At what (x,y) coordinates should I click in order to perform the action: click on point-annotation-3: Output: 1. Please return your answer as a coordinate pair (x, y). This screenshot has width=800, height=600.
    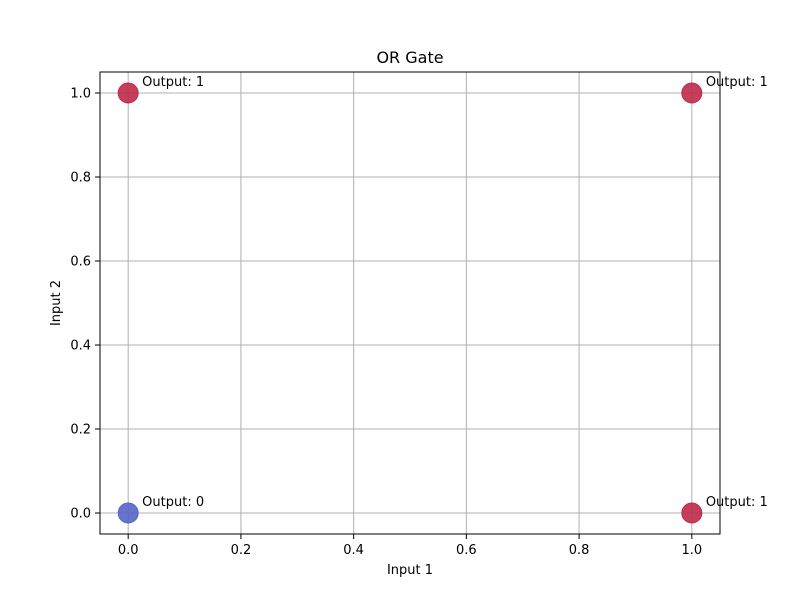
    Looking at the image, I should click on (737, 82).